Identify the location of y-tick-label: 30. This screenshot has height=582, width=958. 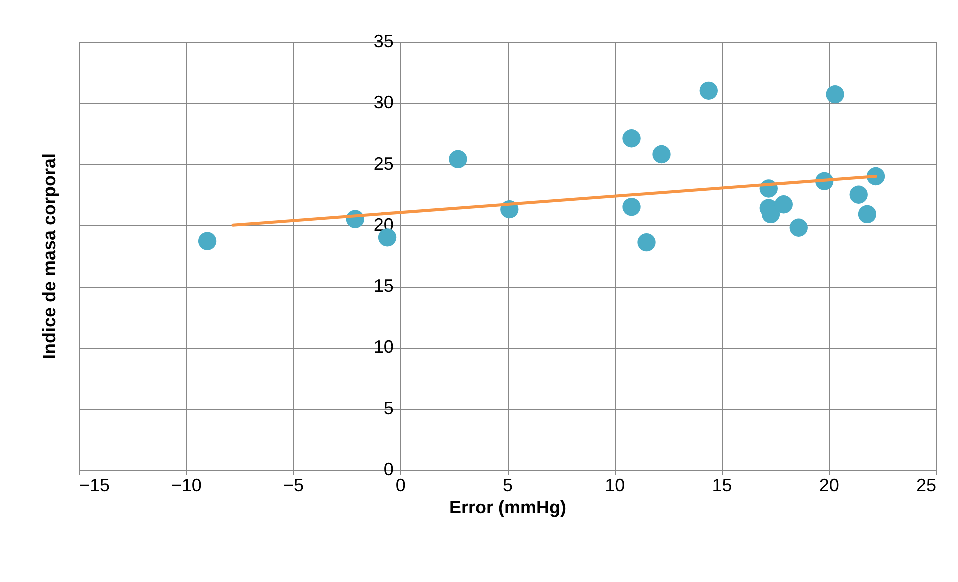
(384, 102).